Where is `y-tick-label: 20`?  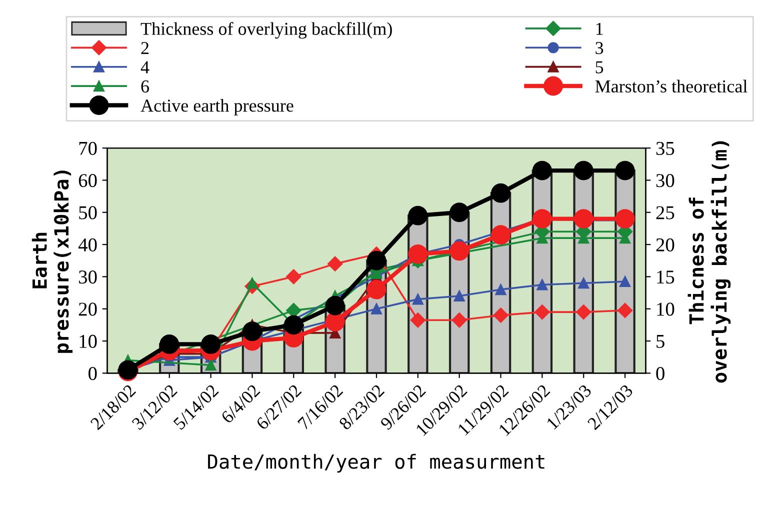
y-tick-label: 20 is located at coordinates (87, 309).